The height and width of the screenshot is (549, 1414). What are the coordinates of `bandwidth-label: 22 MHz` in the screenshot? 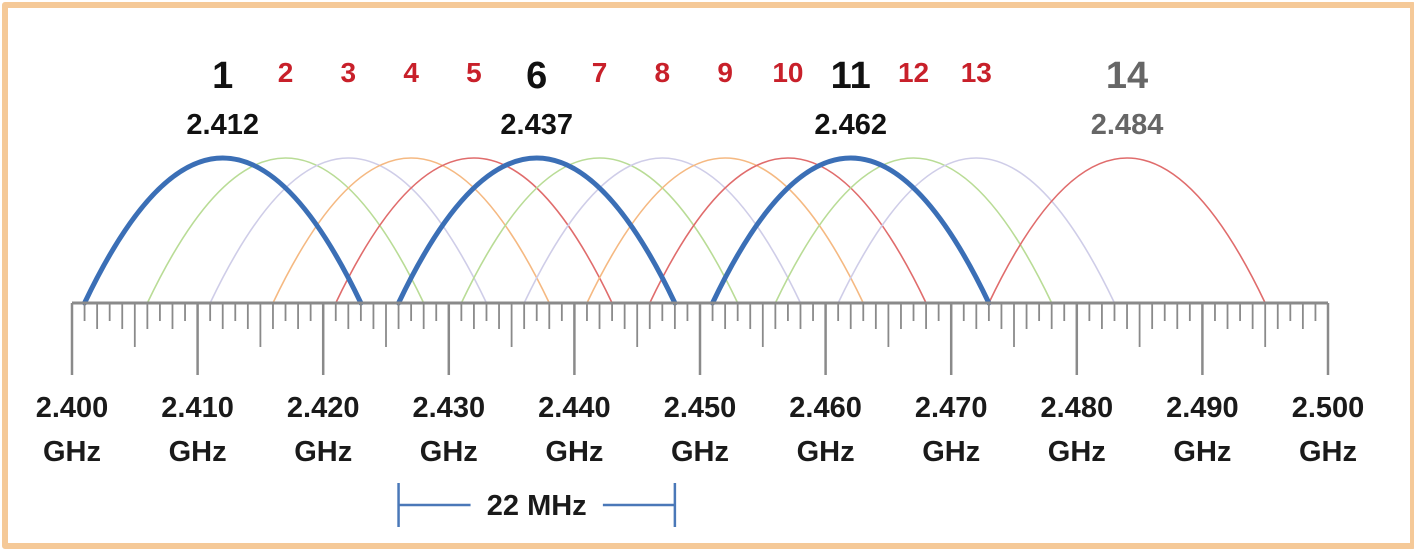 It's located at (537, 506).